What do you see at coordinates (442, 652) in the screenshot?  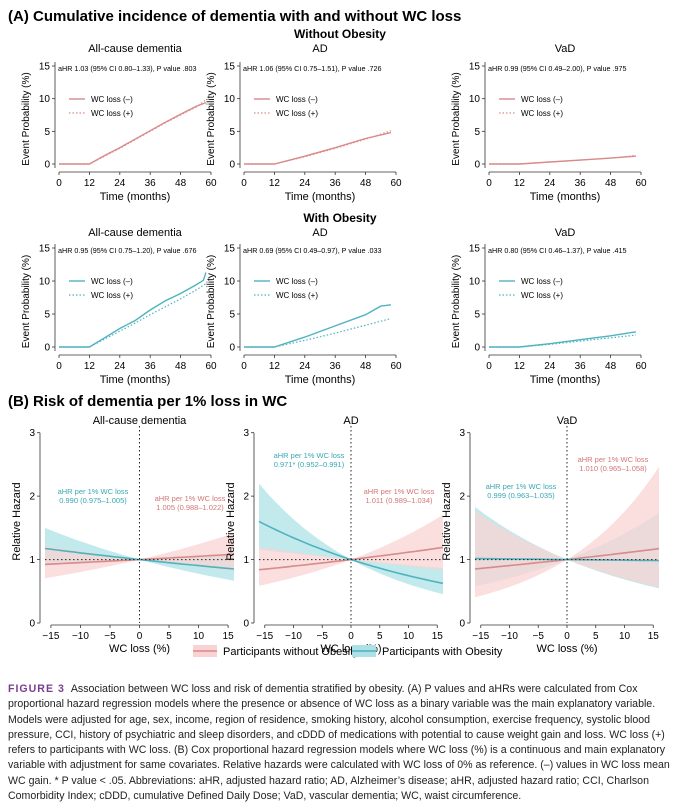 I see `legend-obesity-label: Participants with Obesity` at bounding box center [442, 652].